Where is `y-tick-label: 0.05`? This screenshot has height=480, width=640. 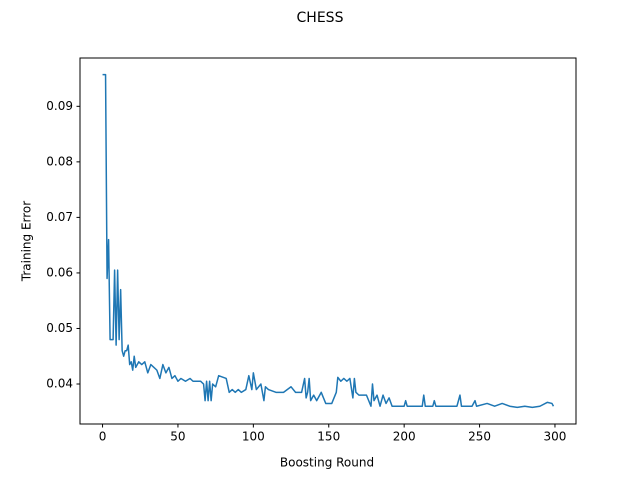 y-tick-label: 0.05 is located at coordinates (59, 328).